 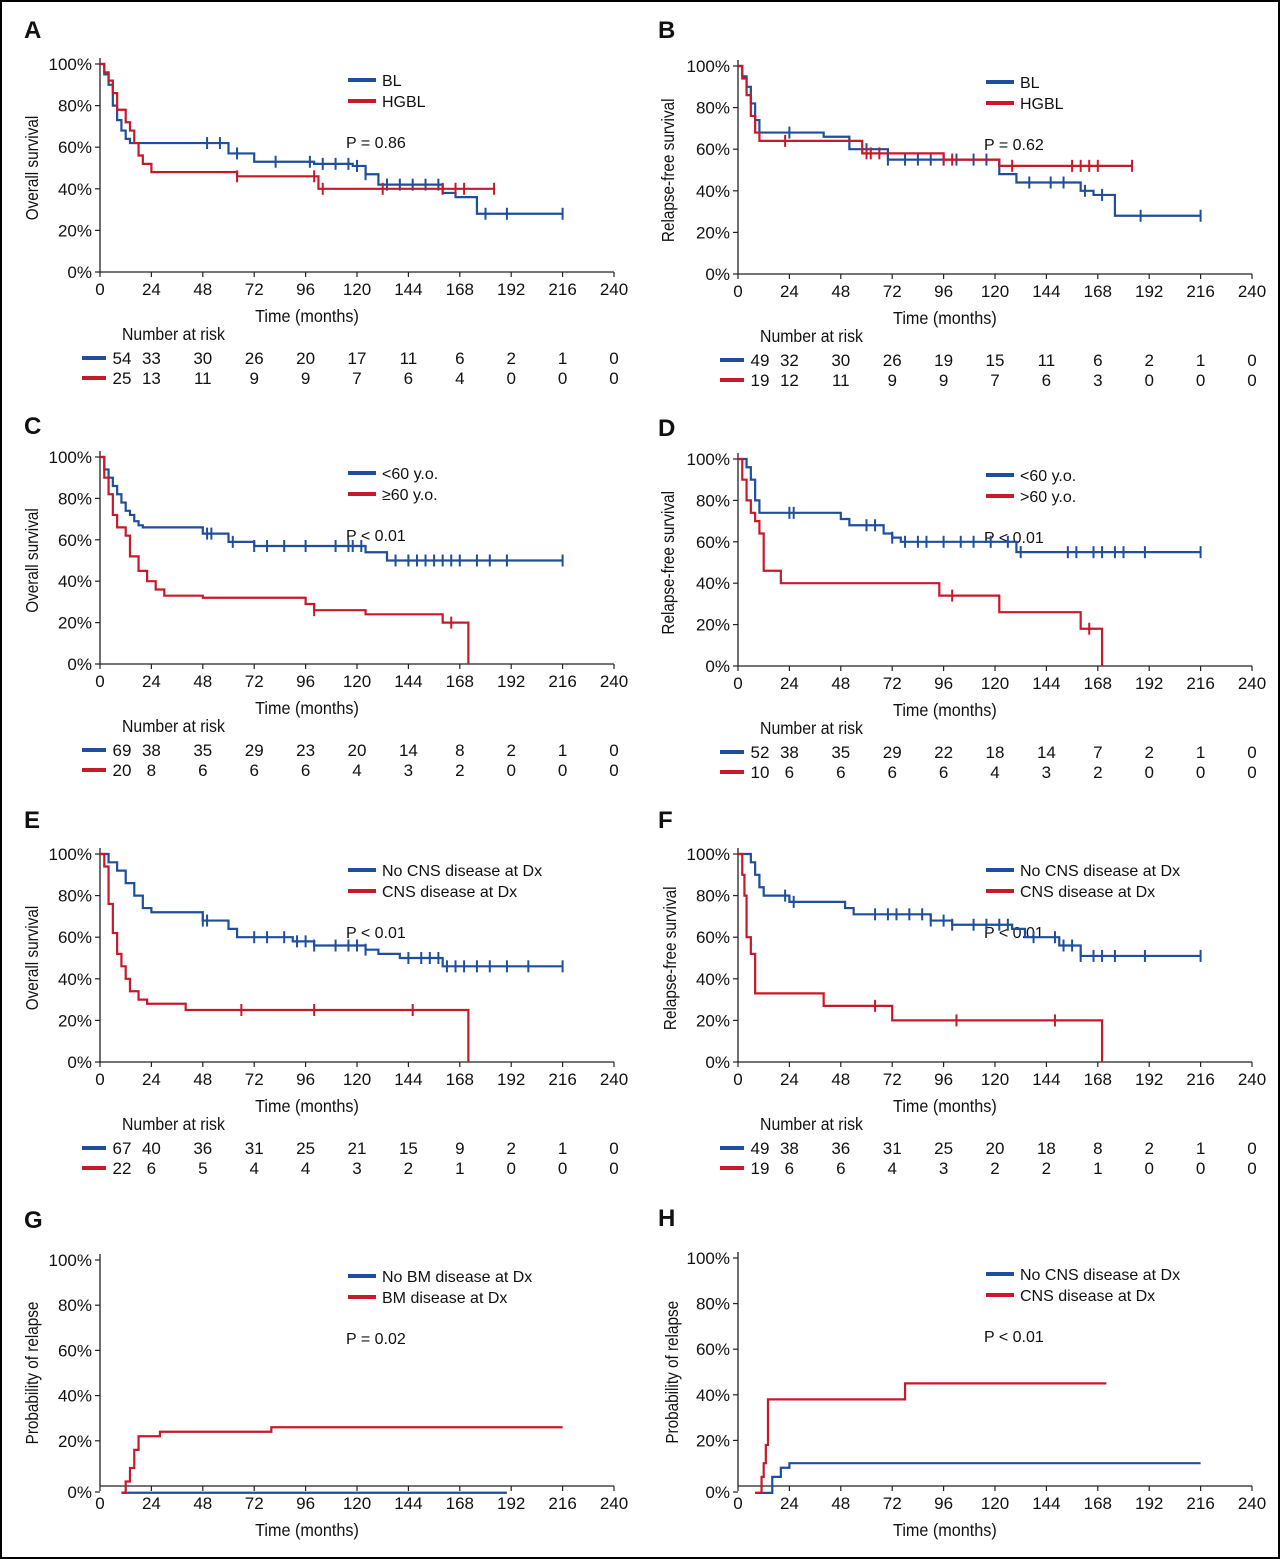 I want to click on panel-letter: E, so click(x=32, y=820).